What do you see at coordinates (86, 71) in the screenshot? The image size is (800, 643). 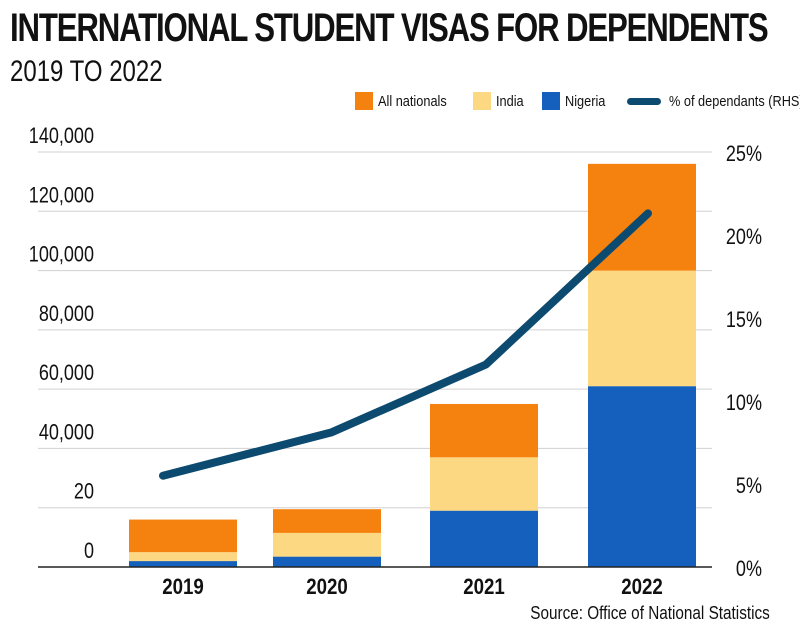 I see `chart-subtitle: 2019 TO 2022` at bounding box center [86, 71].